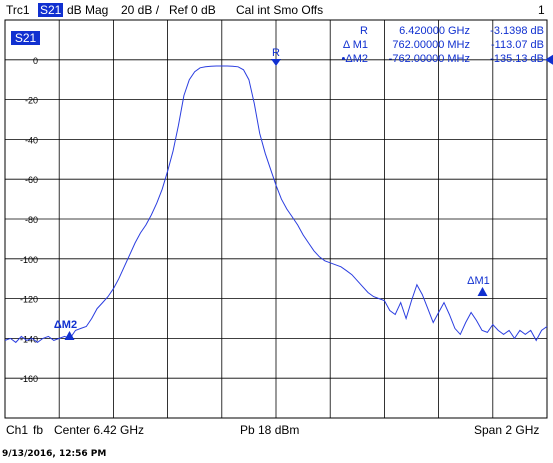 The height and width of the screenshot is (463, 553). Describe the element at coordinates (31, 180) in the screenshot. I see `y-tick-label: -60` at that location.